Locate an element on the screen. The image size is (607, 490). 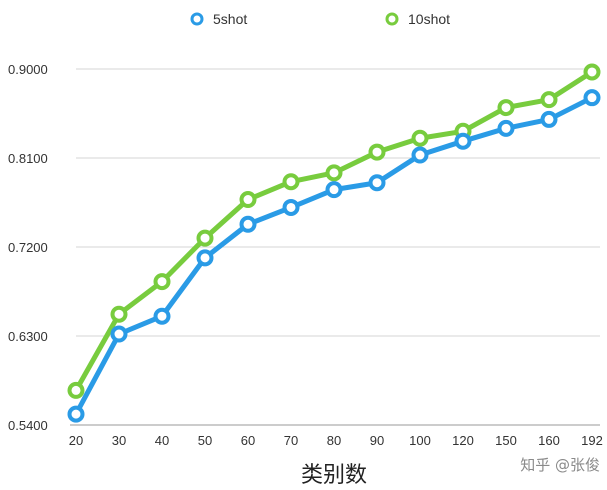
x-tick-label: 60 is located at coordinates (248, 440).